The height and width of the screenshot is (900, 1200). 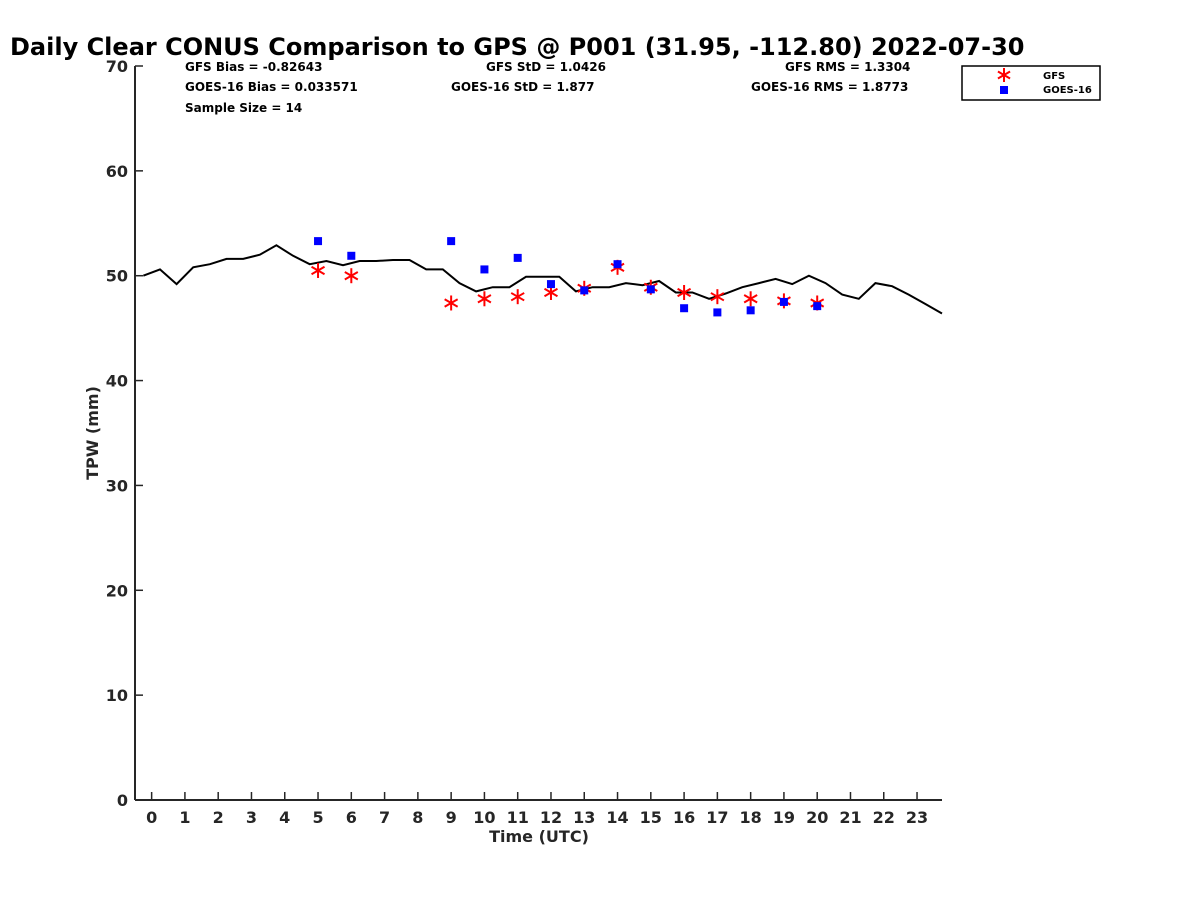 What do you see at coordinates (124, 433) in the screenshot?
I see `y-axis-ticks: 0 10 20 30 40 50 60 70` at bounding box center [124, 433].